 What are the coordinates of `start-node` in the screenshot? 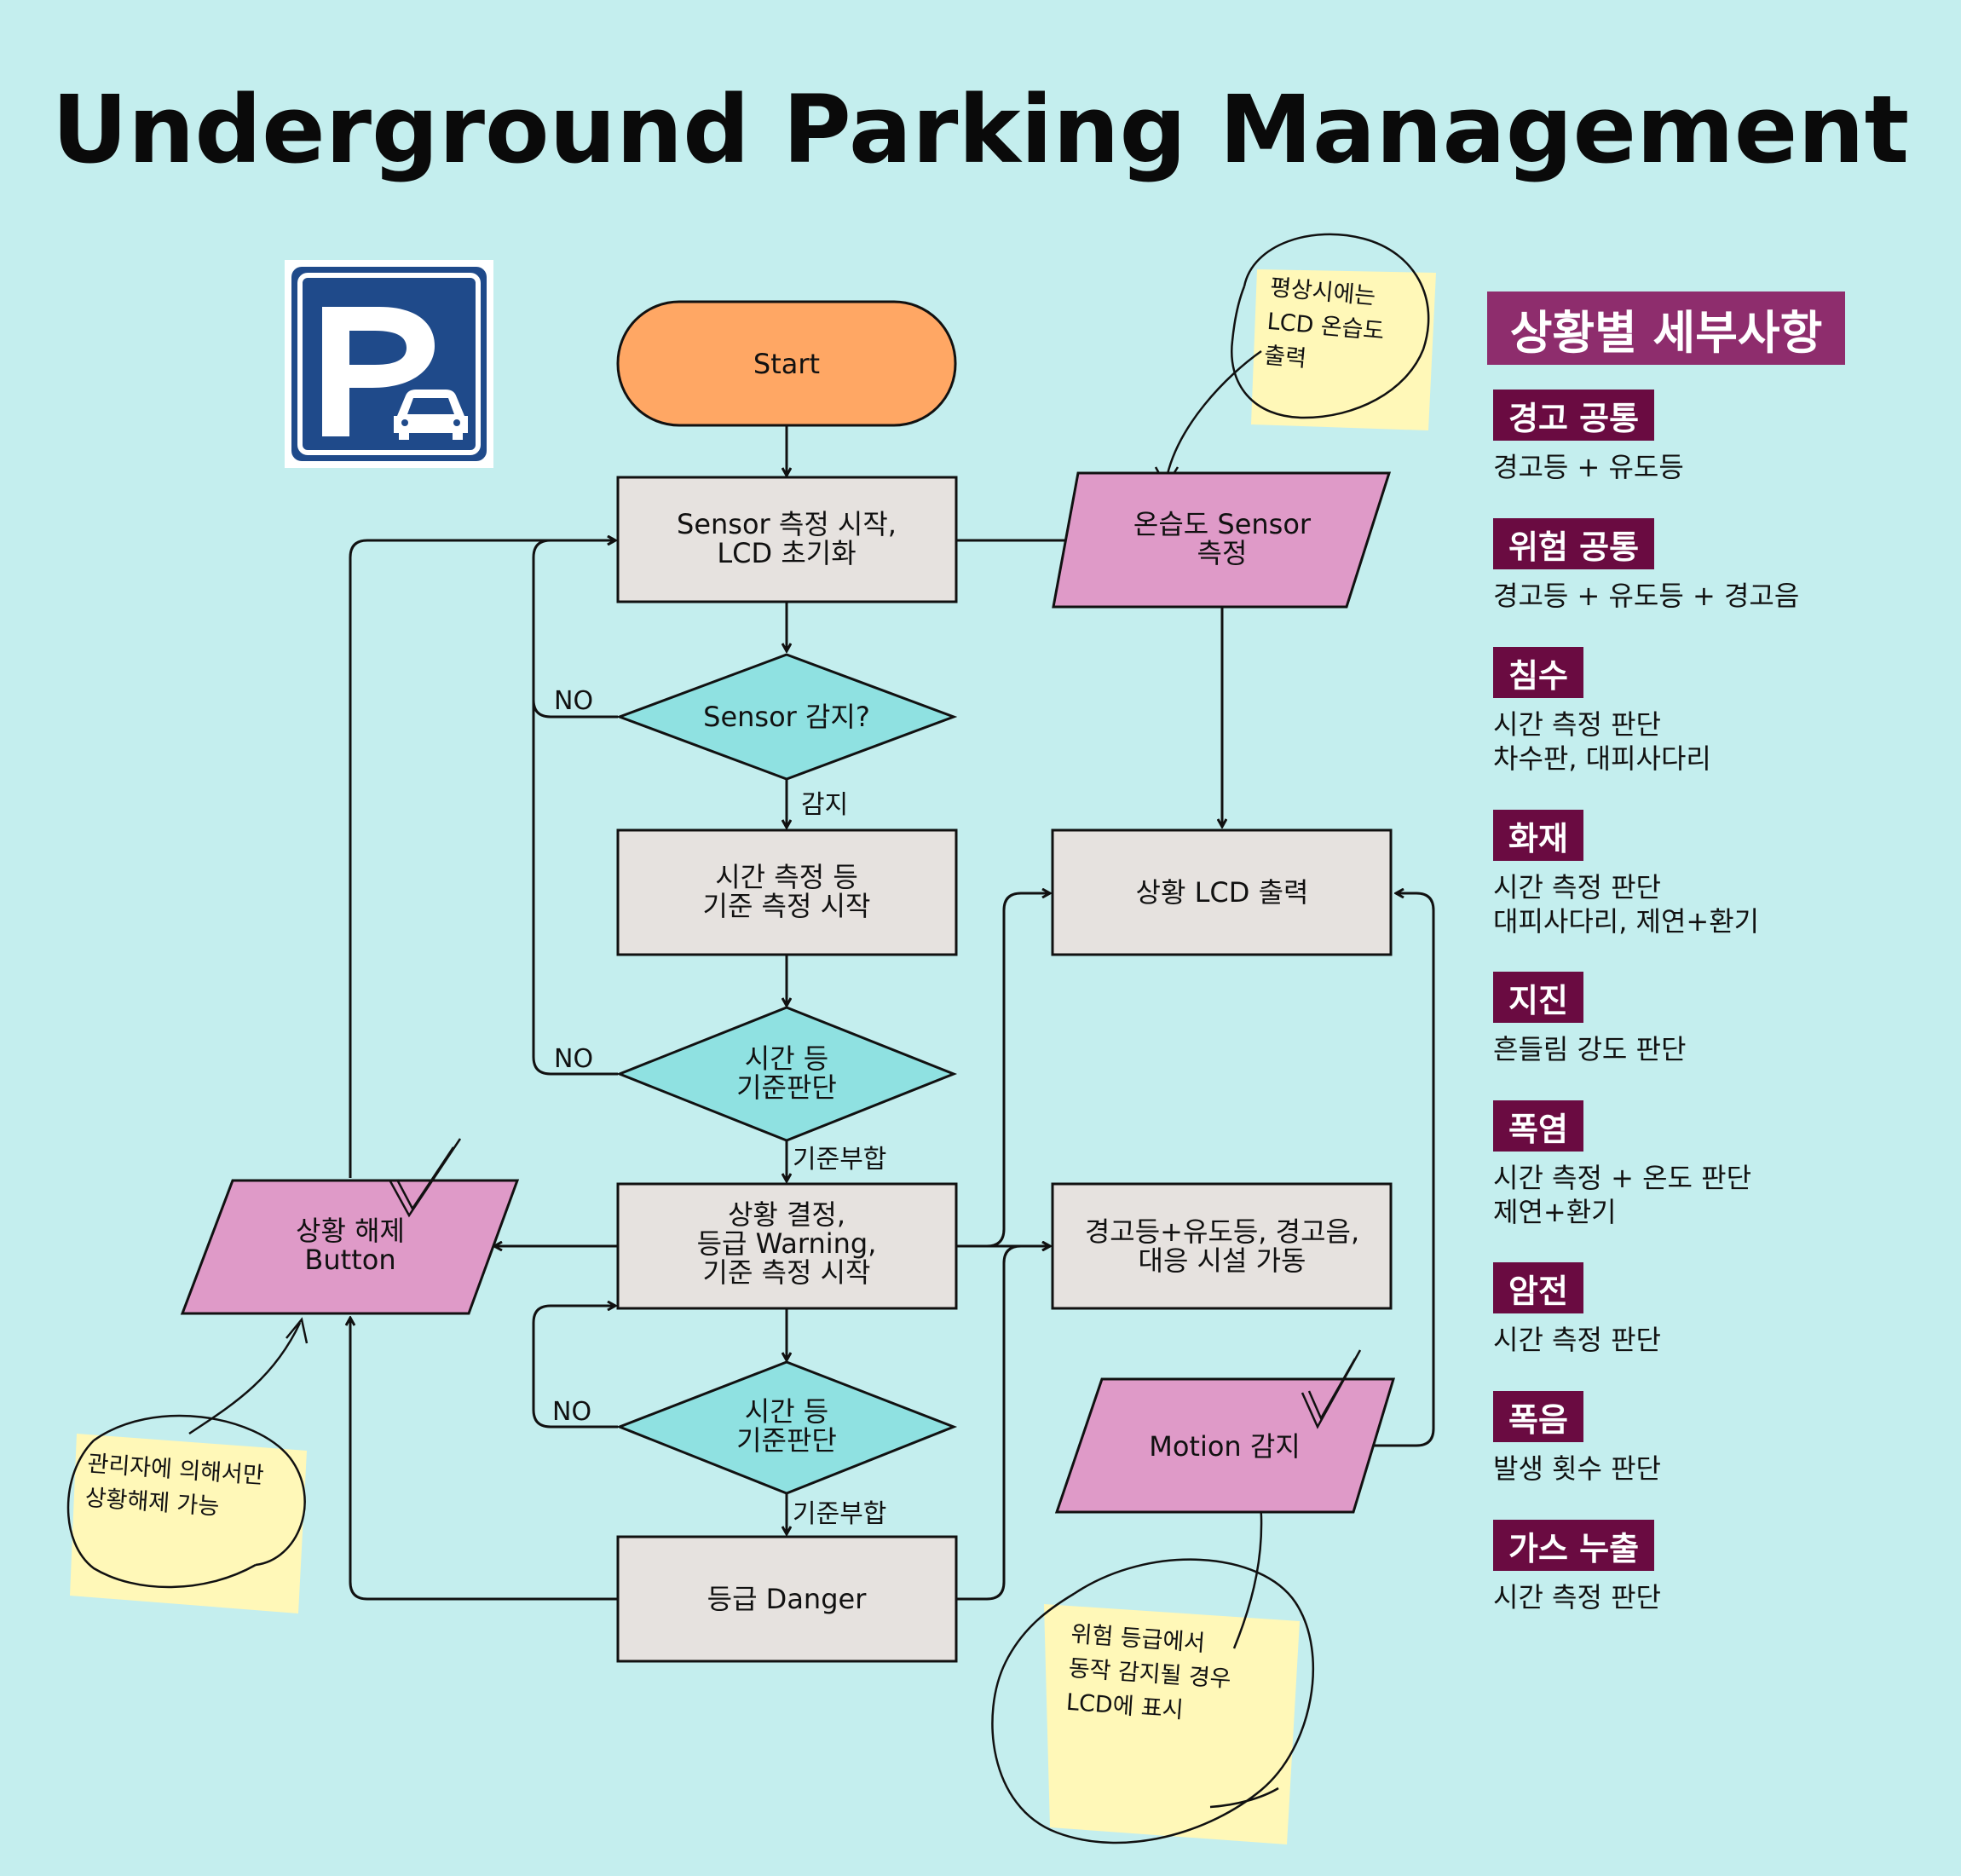 It's located at (786, 364).